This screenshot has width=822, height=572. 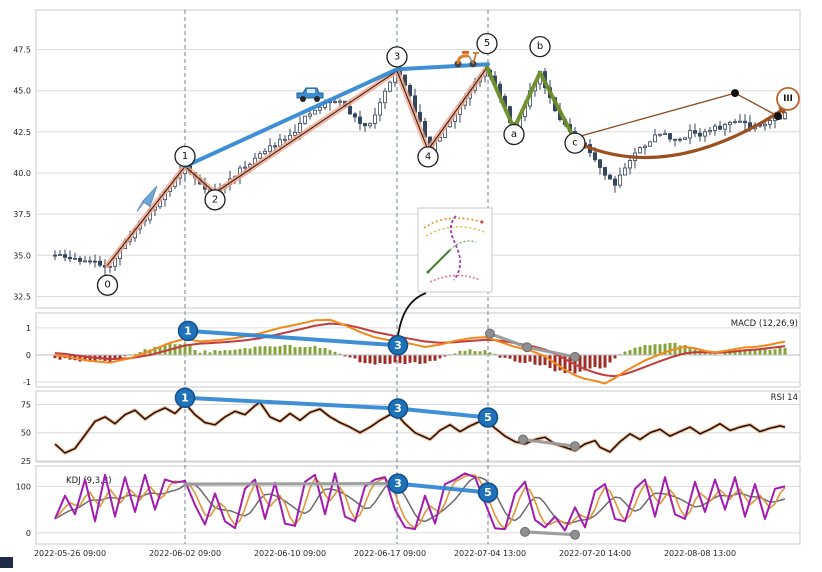 I want to click on van-icon, so click(x=310, y=94).